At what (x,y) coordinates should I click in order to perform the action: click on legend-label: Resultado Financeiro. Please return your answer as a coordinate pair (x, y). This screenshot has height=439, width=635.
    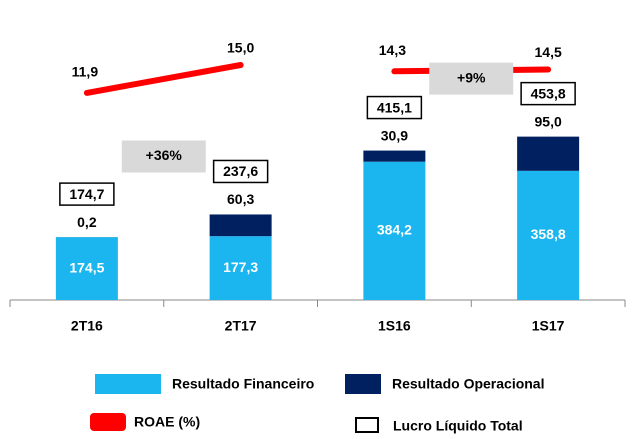
    Looking at the image, I should click on (243, 384).